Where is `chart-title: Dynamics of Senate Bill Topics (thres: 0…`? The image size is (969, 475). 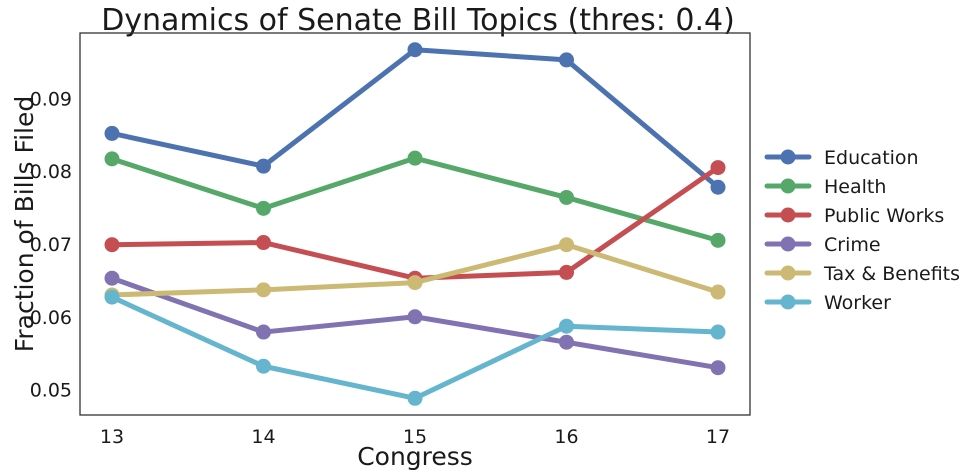 chart-title: Dynamics of Senate Bill Topics (thres: 0… is located at coordinates (418, 20).